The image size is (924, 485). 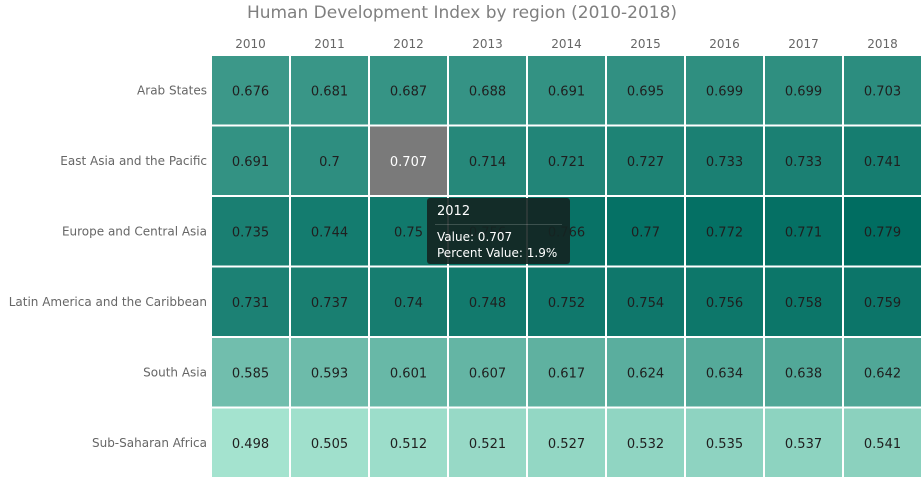 I want to click on cell-value-label: 0.707, so click(x=408, y=162).